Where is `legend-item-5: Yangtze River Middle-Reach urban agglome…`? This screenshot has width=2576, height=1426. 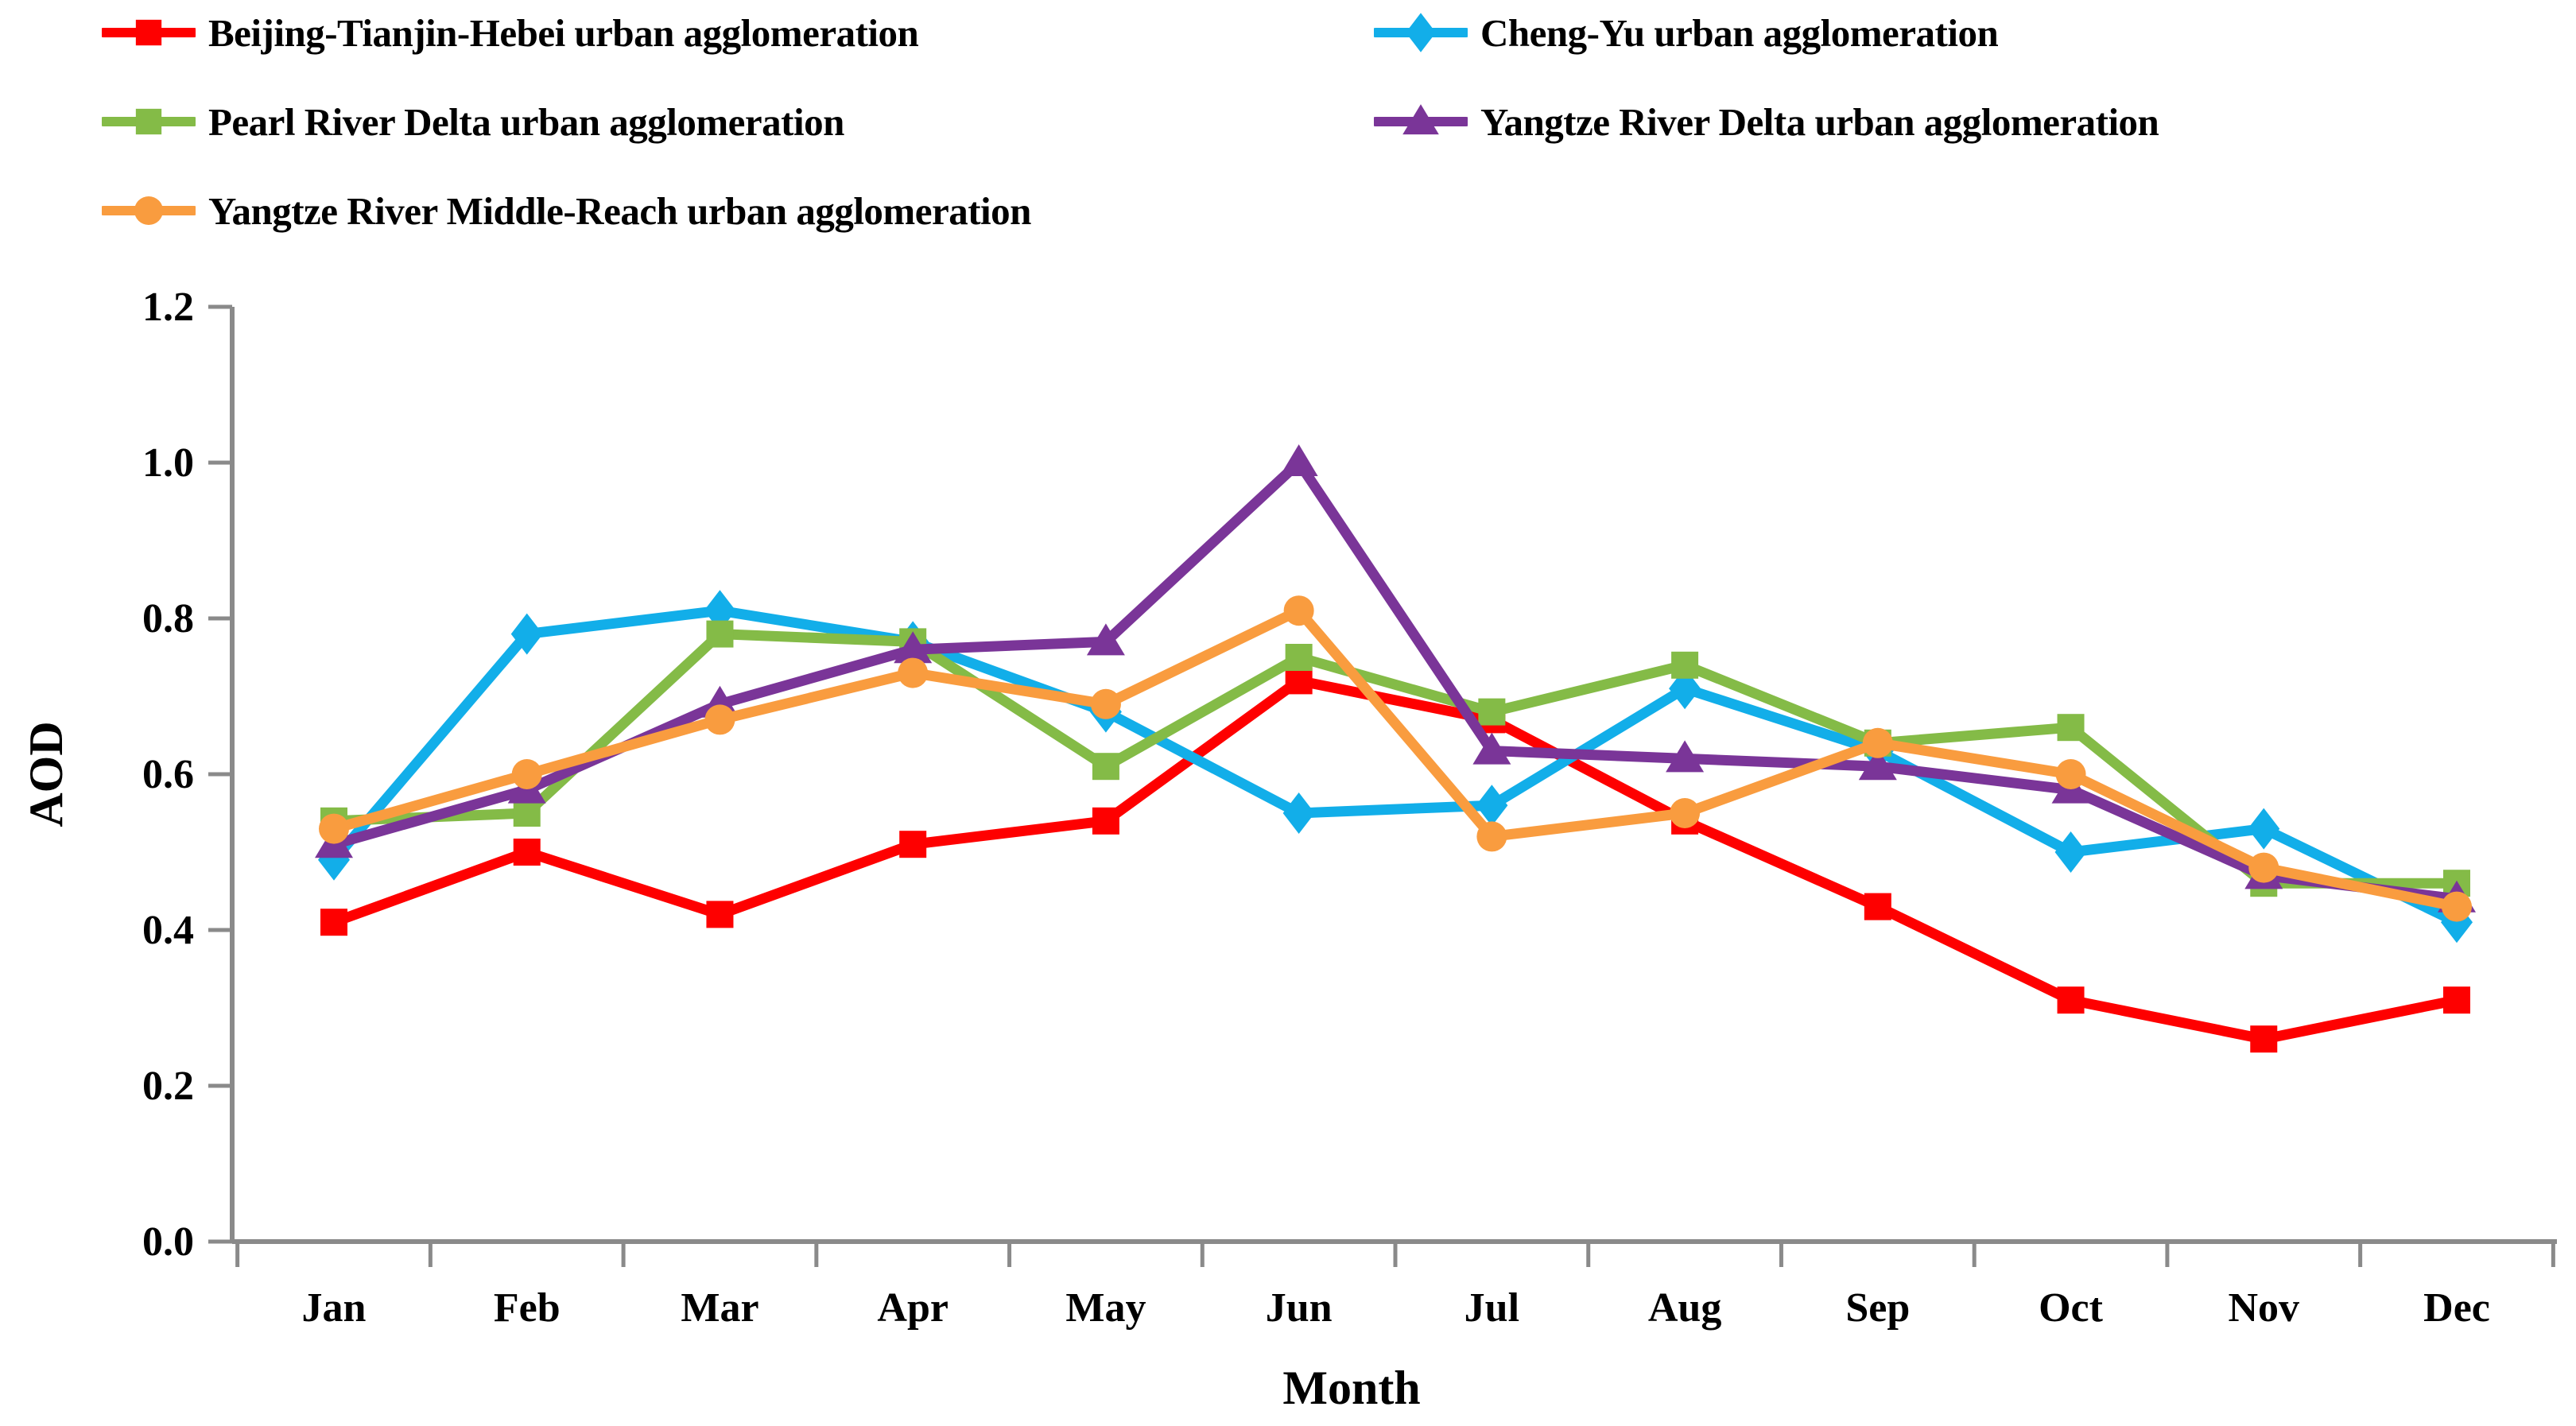 legend-item-5: Yangtze River Middle-Reach urban agglome… is located at coordinates (738, 210).